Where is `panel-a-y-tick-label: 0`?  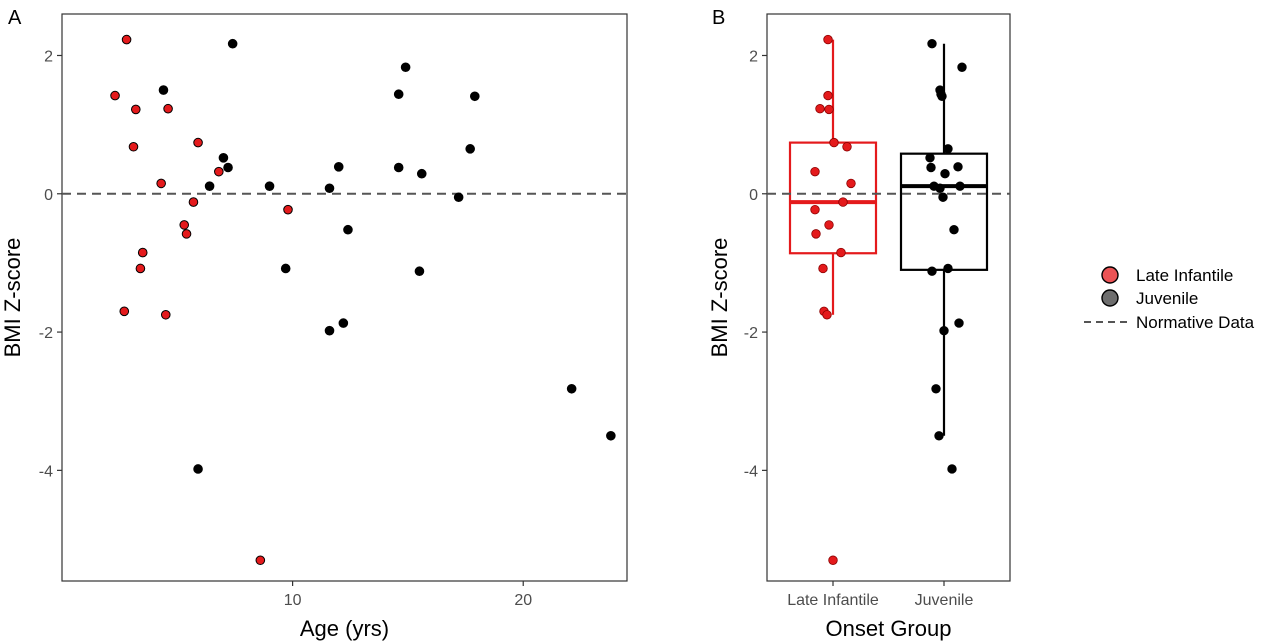 panel-a-y-tick-label: 0 is located at coordinates (48, 195).